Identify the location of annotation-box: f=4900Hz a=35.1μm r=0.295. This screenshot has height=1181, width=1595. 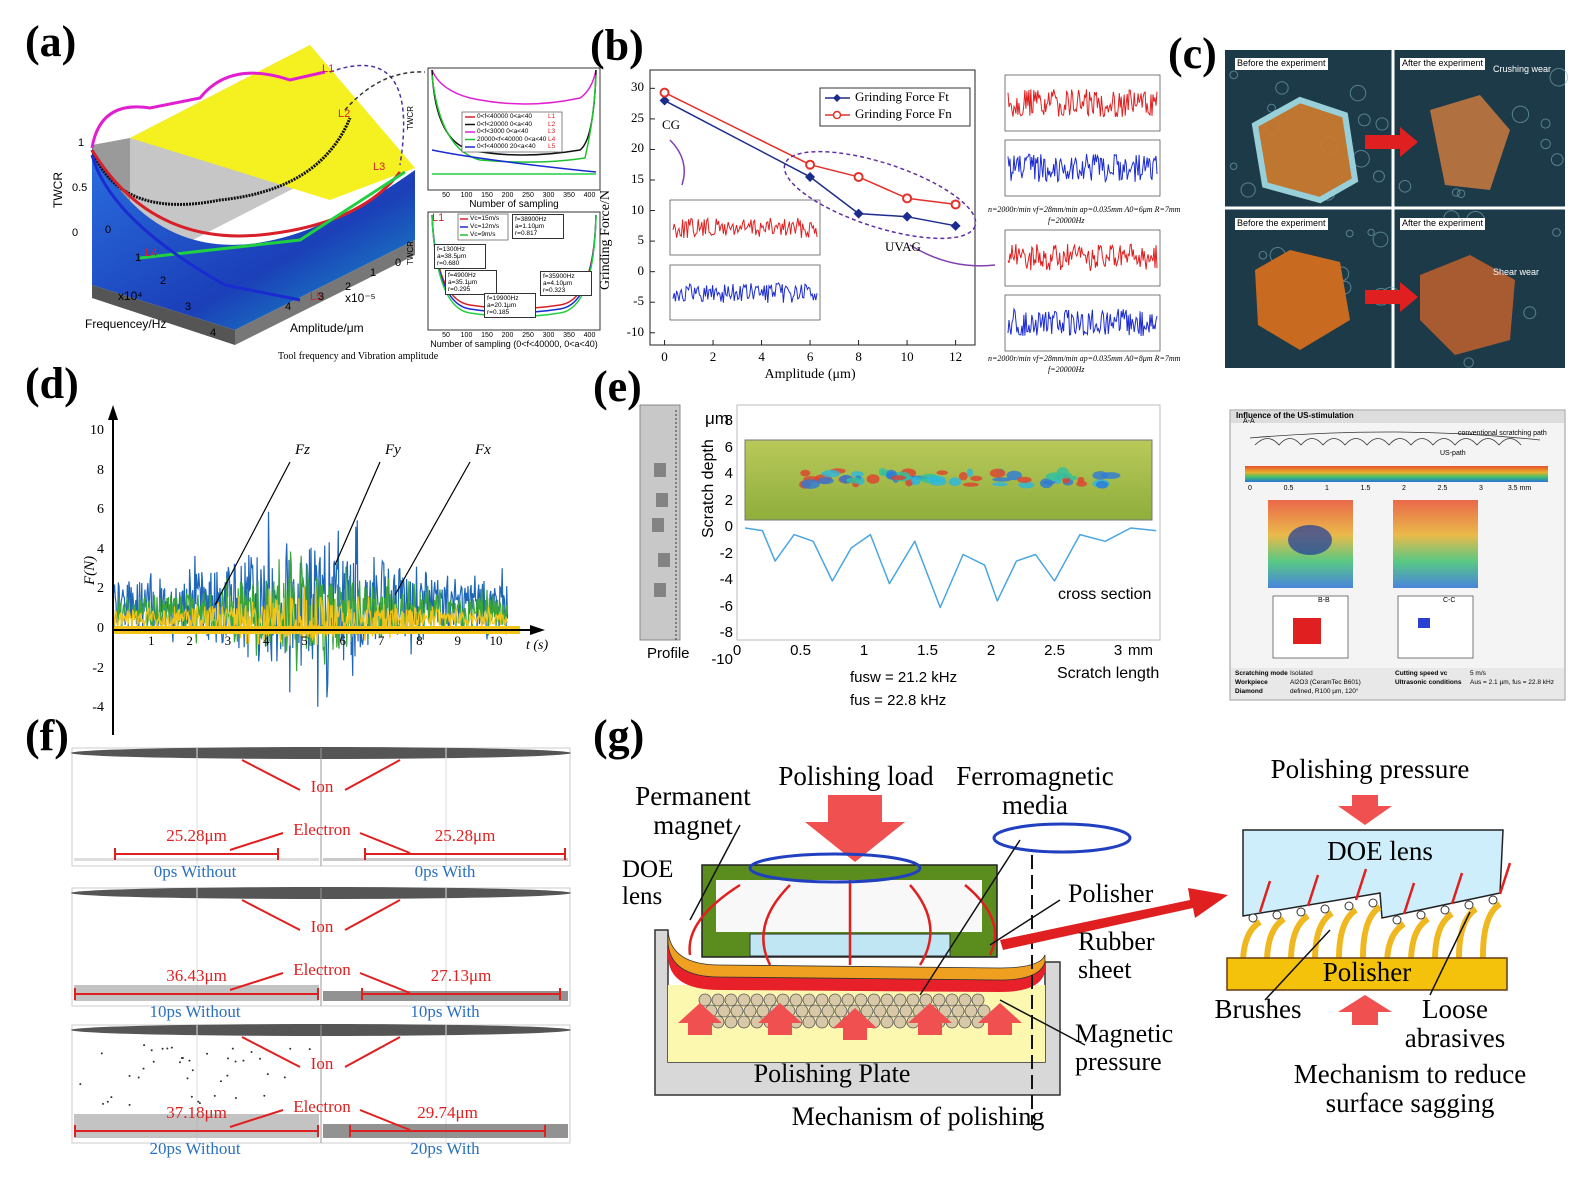
(471, 283).